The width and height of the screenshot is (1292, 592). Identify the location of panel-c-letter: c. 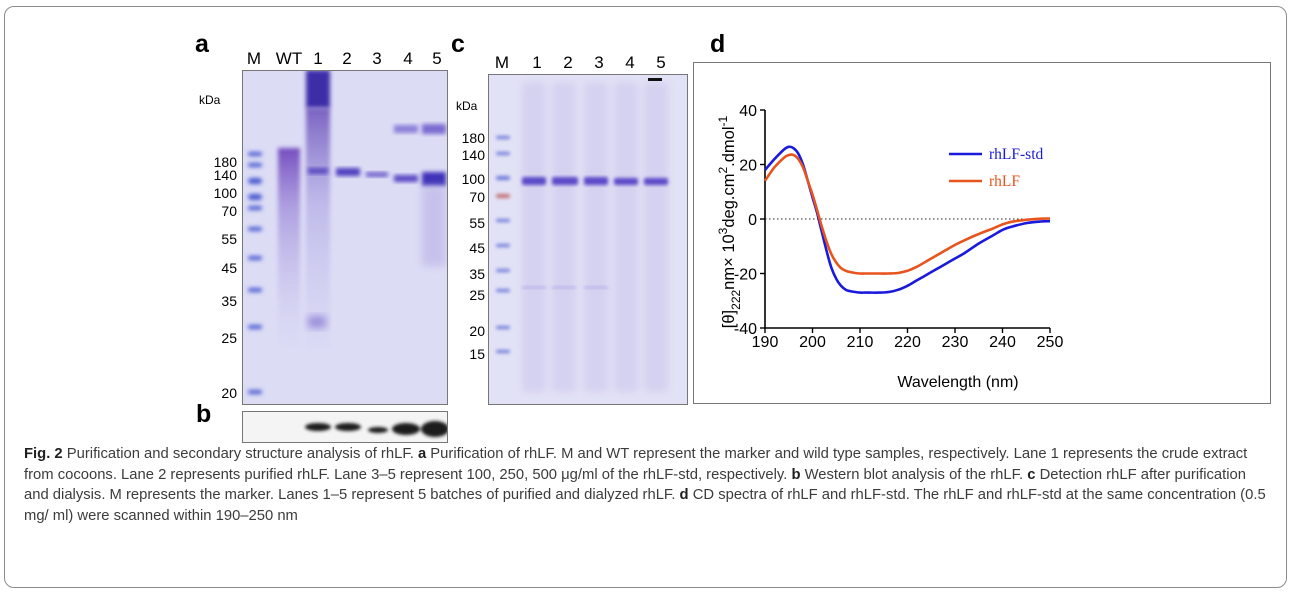
(458, 44).